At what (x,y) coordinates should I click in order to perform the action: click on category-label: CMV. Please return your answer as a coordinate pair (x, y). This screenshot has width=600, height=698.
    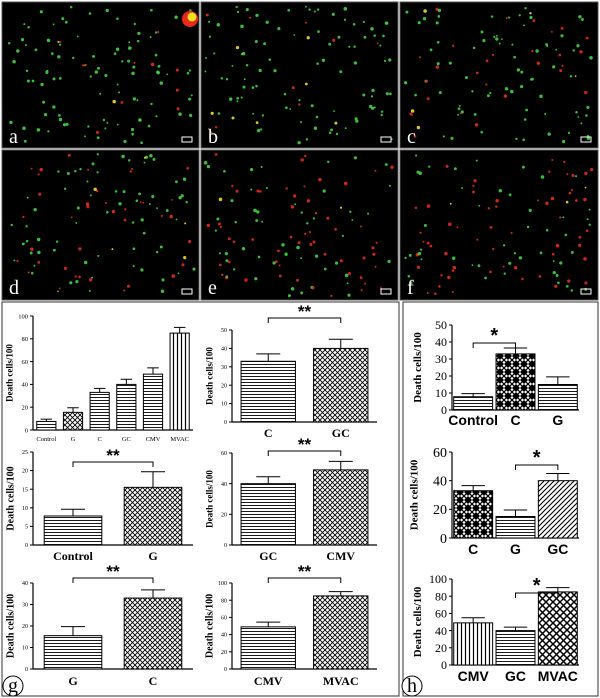
    Looking at the image, I should click on (340, 556).